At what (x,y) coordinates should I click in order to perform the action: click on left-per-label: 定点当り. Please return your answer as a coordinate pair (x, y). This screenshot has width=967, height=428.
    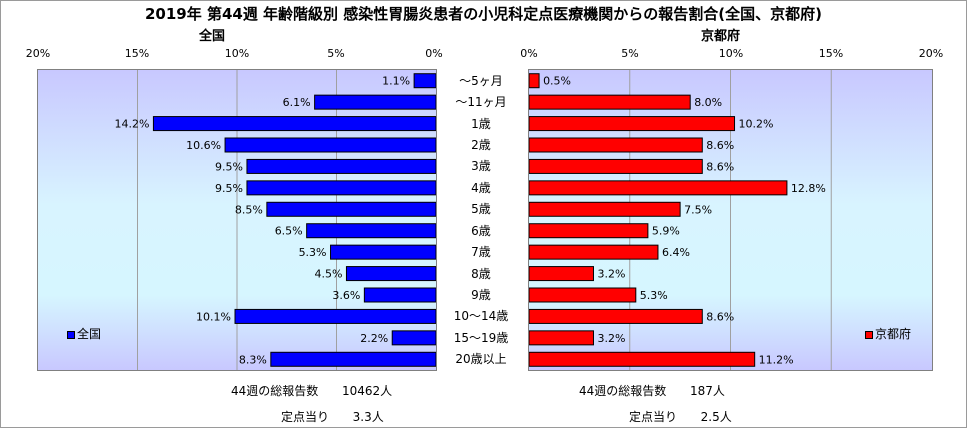
    Looking at the image, I should click on (305, 417).